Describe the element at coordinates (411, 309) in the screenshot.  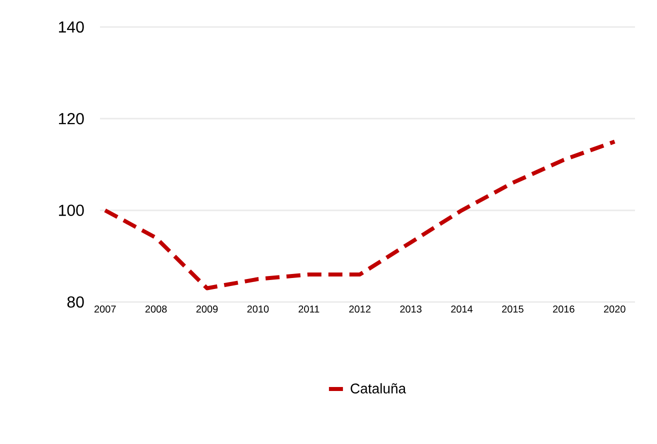
I see `x-tick-label: 2013` at that location.